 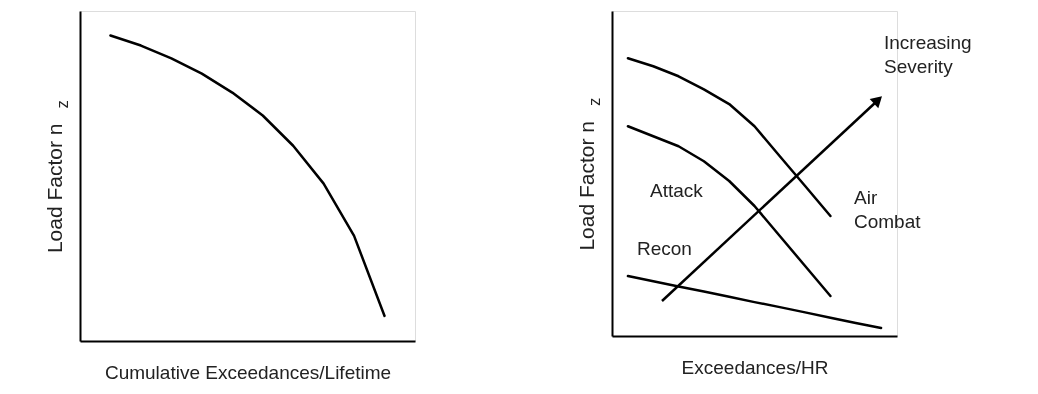 I want to click on series-label: Attack, so click(x=677, y=190).